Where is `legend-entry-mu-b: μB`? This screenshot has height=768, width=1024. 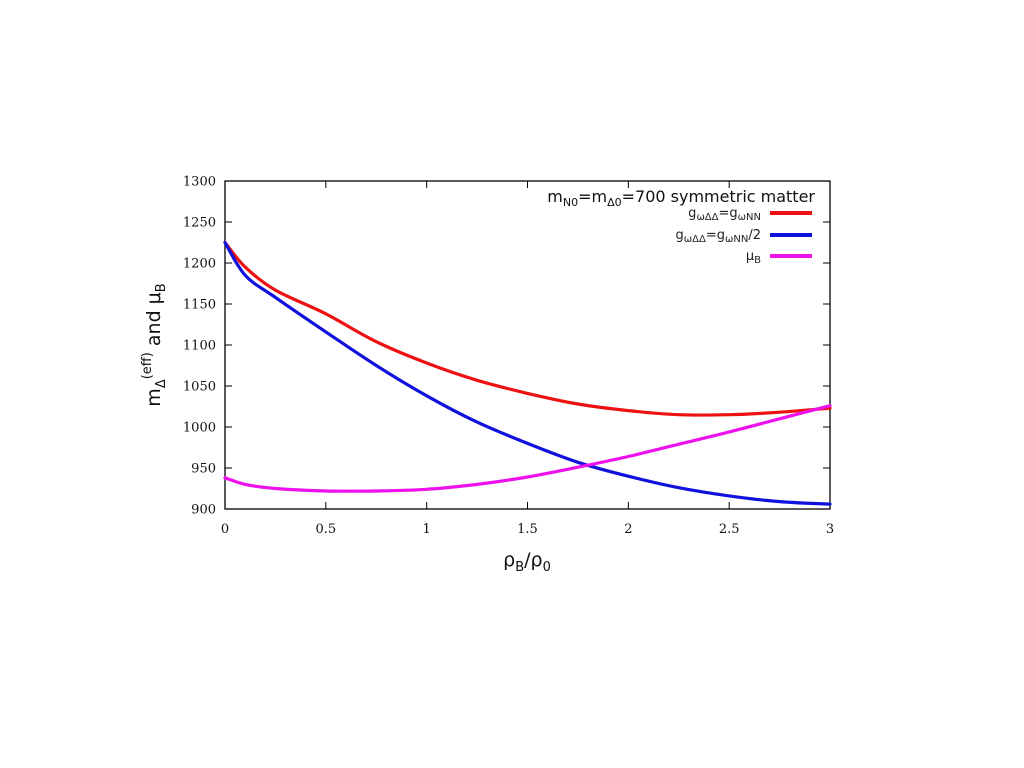 legend-entry-mu-b: μB is located at coordinates (779, 257).